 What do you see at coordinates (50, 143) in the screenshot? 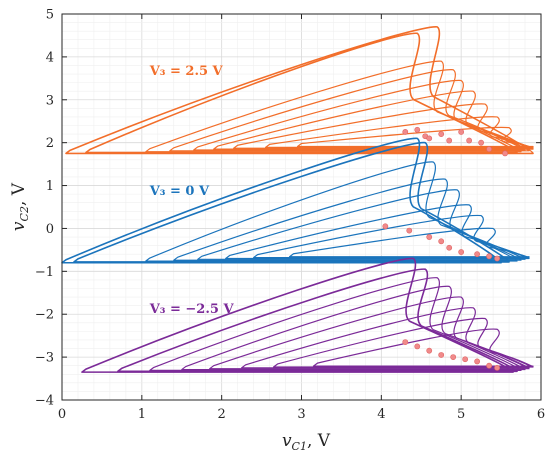
I see `y-tick-label: 2` at bounding box center [50, 143].